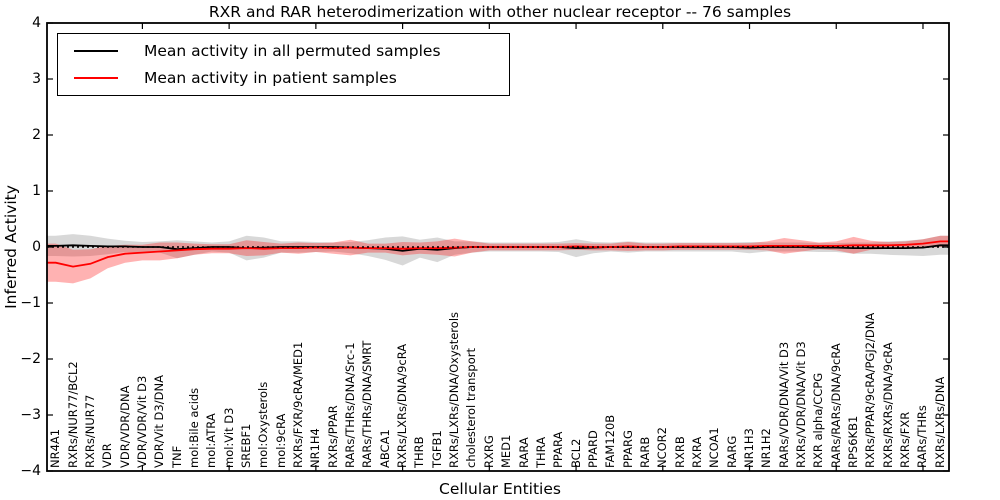 The height and width of the screenshot is (500, 1000). Describe the element at coordinates (714, 447) in the screenshot. I see `x-category-label: NCOA1` at that location.